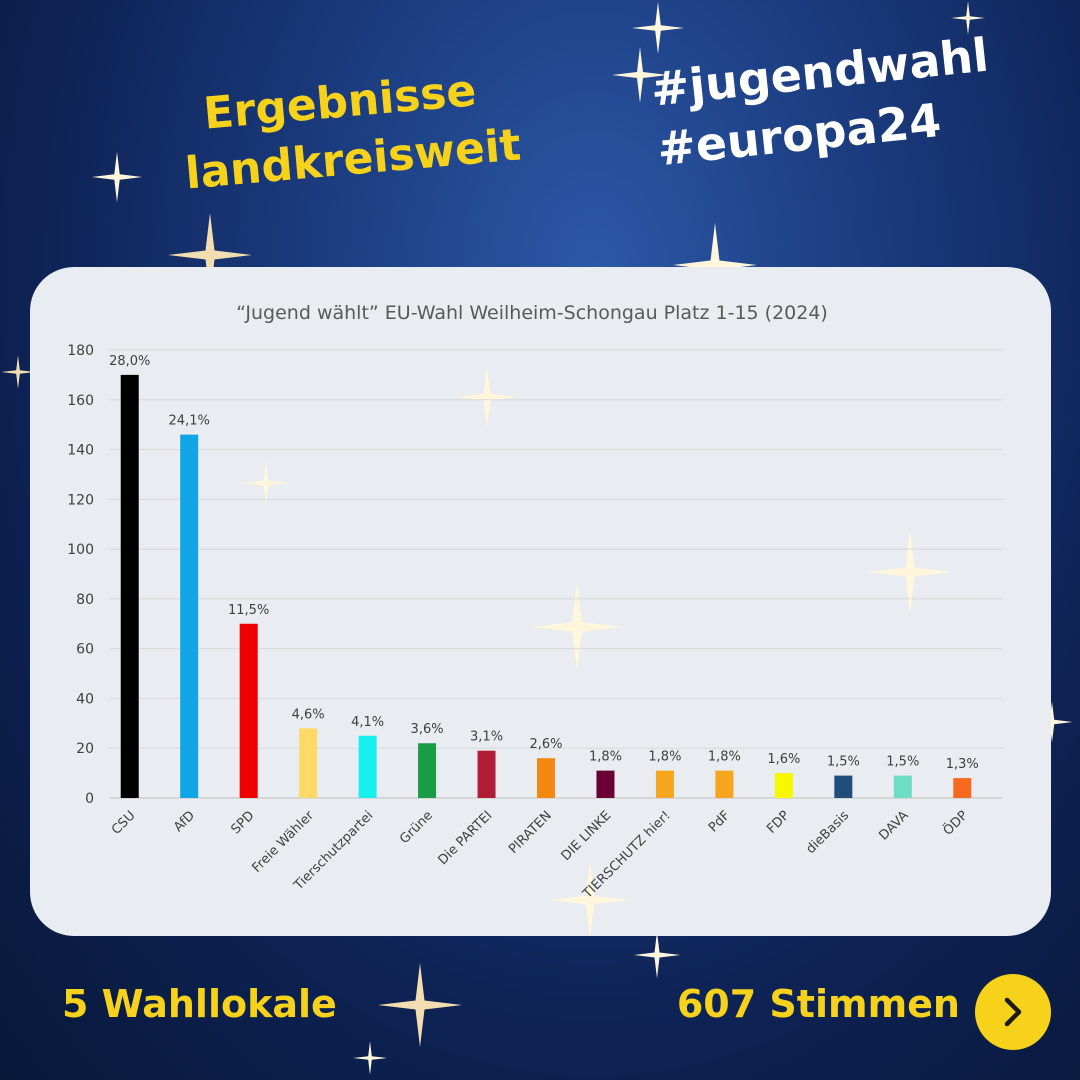  What do you see at coordinates (427, 729) in the screenshot?
I see `bar-value-label: 3,6%` at bounding box center [427, 729].